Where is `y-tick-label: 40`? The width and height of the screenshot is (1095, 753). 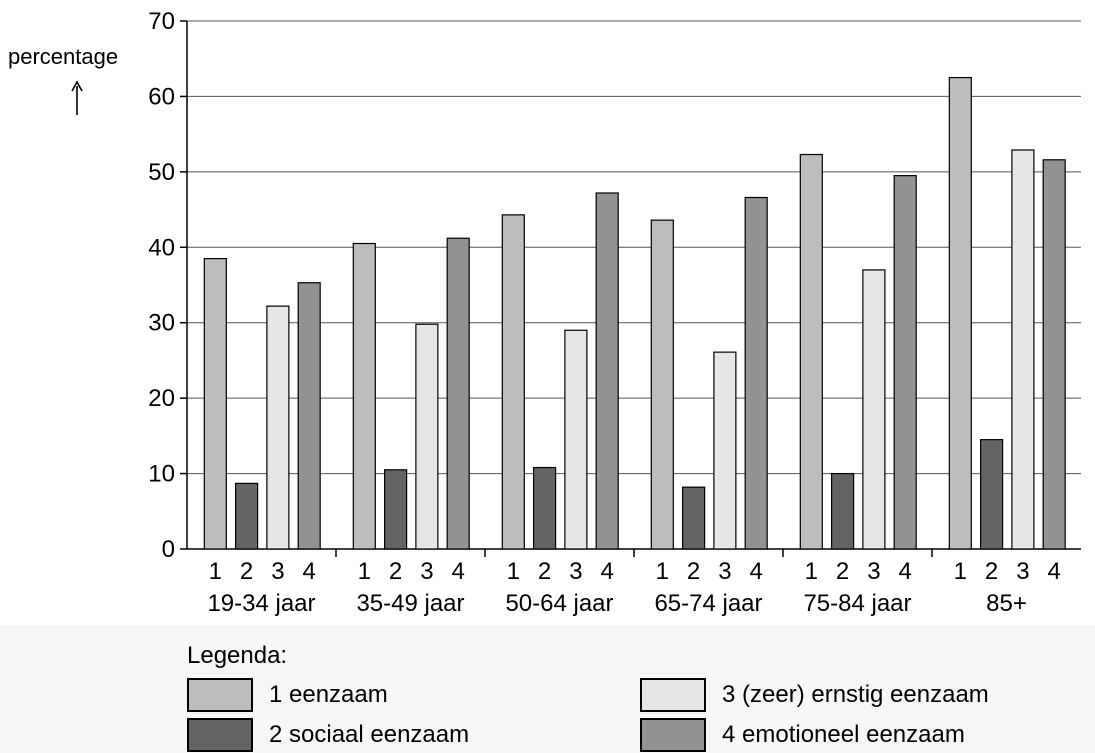 y-tick-label: 40 is located at coordinates (161, 247).